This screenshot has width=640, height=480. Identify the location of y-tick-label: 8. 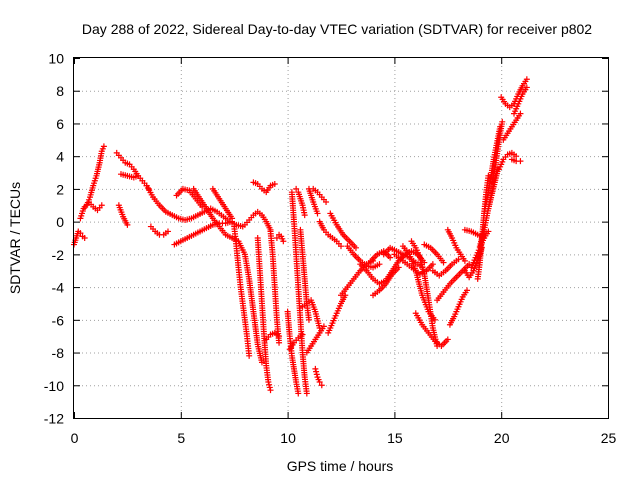
(60, 91).